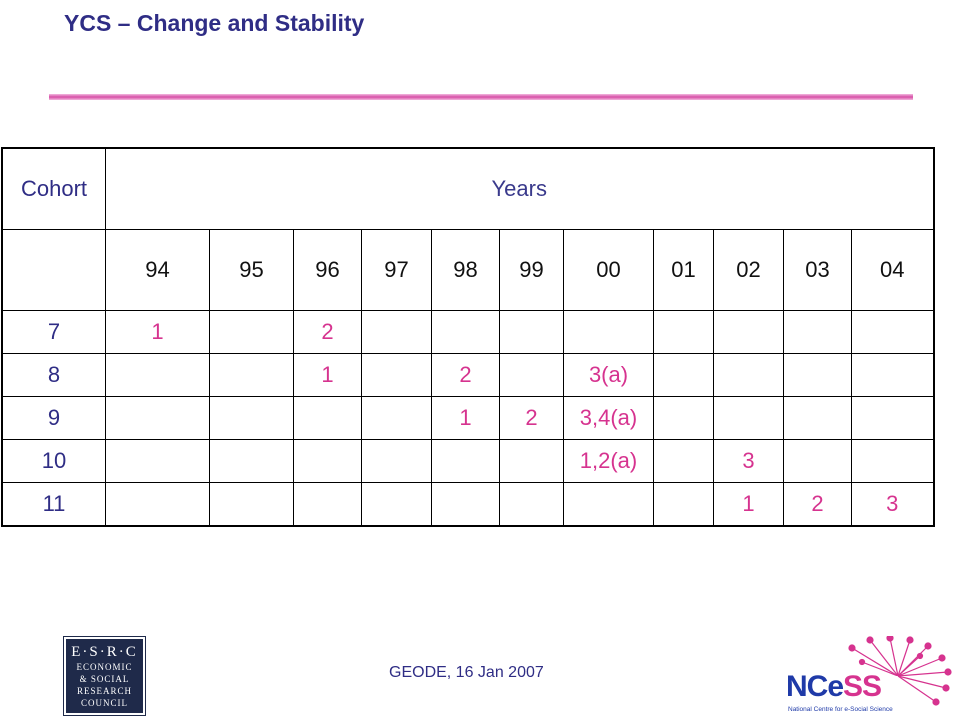 The height and width of the screenshot is (720, 960). What do you see at coordinates (53, 504) in the screenshot?
I see `cohort-cell: 11` at bounding box center [53, 504].